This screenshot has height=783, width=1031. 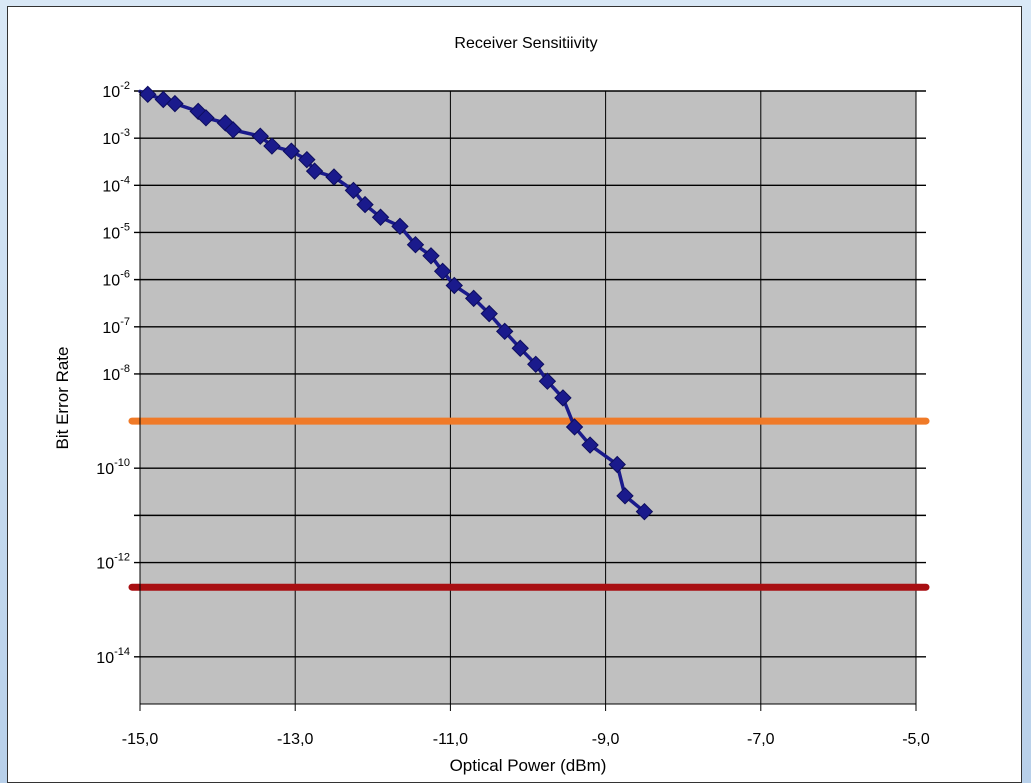 I want to click on y-tick-label-8: 10⁻¹², so click(x=113, y=562).